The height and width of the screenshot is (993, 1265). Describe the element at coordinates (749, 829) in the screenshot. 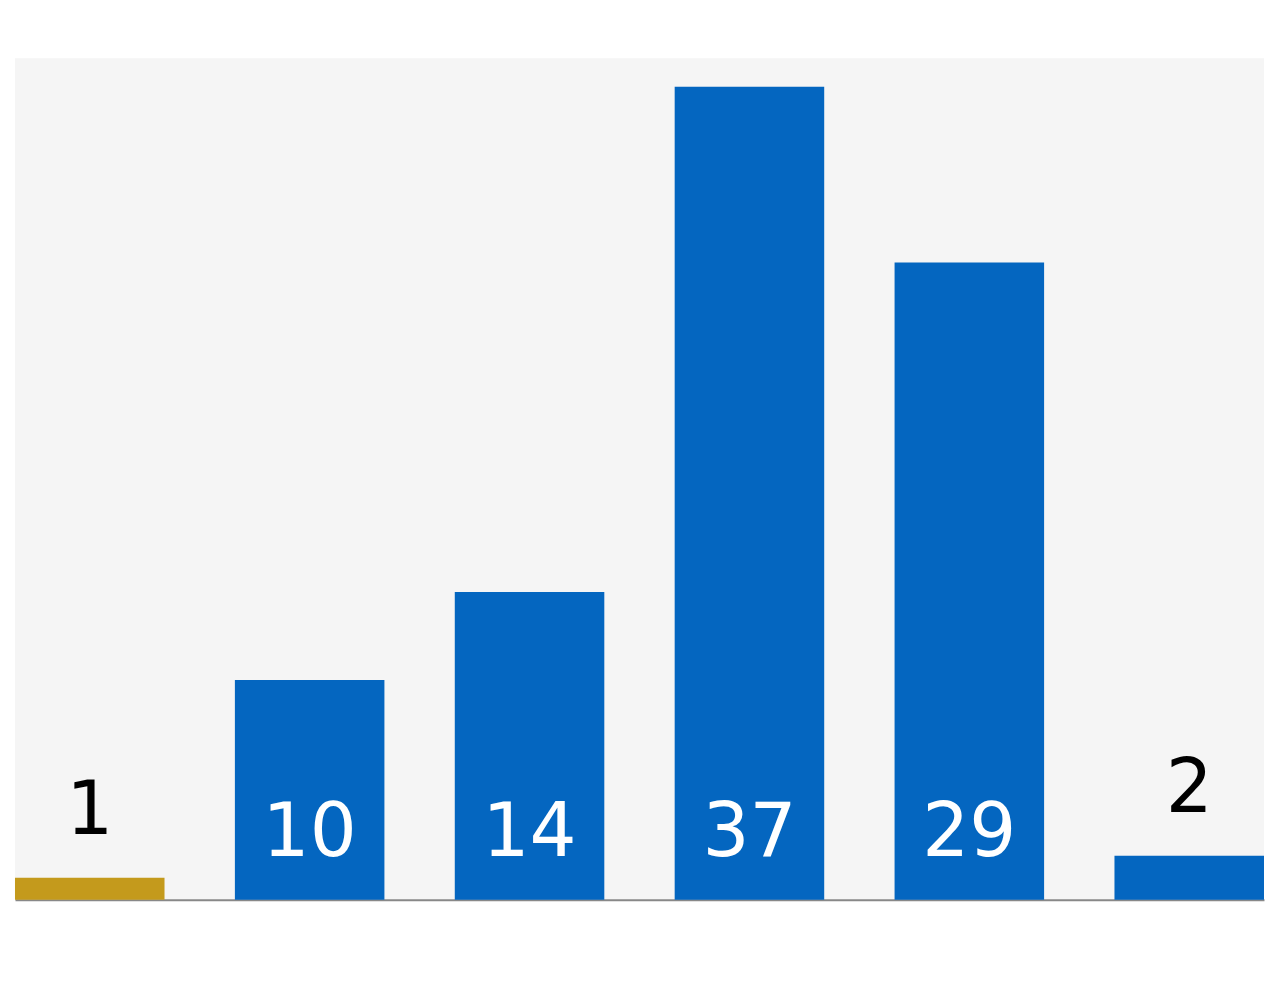

I see `data-label: 37` at that location.